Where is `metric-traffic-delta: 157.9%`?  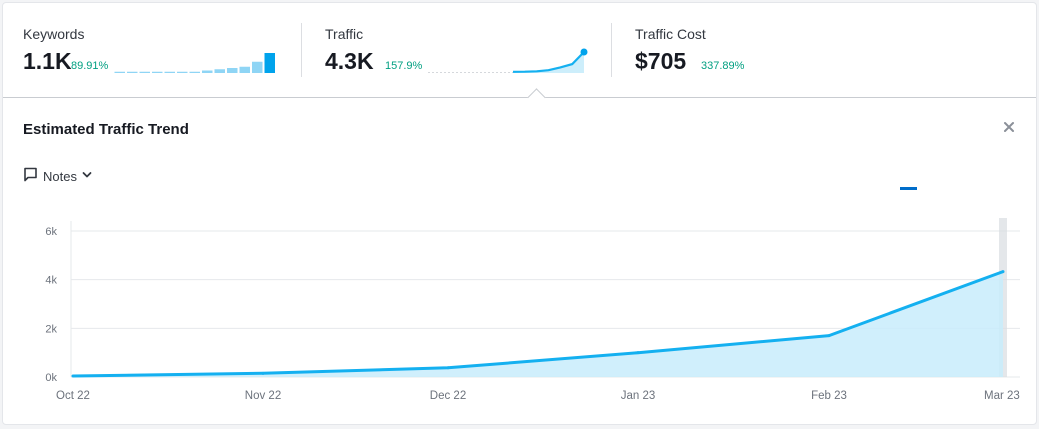
metric-traffic-delta: 157.9% is located at coordinates (404, 66).